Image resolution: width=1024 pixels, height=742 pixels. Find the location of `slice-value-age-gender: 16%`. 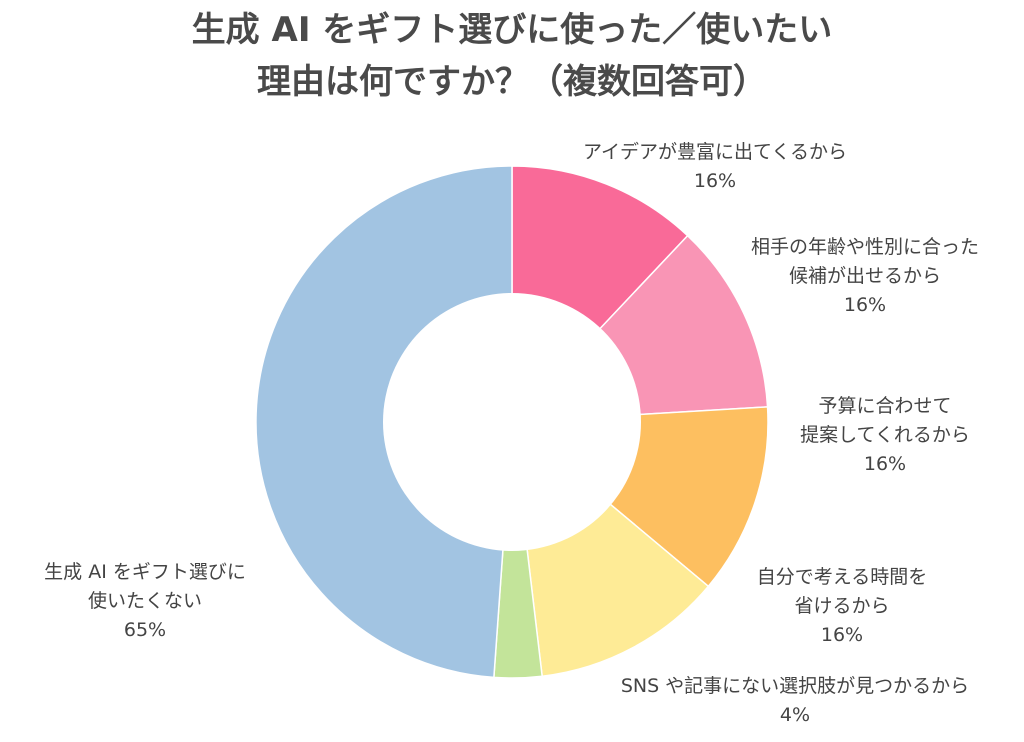

slice-value-age-gender: 16% is located at coordinates (865, 305).